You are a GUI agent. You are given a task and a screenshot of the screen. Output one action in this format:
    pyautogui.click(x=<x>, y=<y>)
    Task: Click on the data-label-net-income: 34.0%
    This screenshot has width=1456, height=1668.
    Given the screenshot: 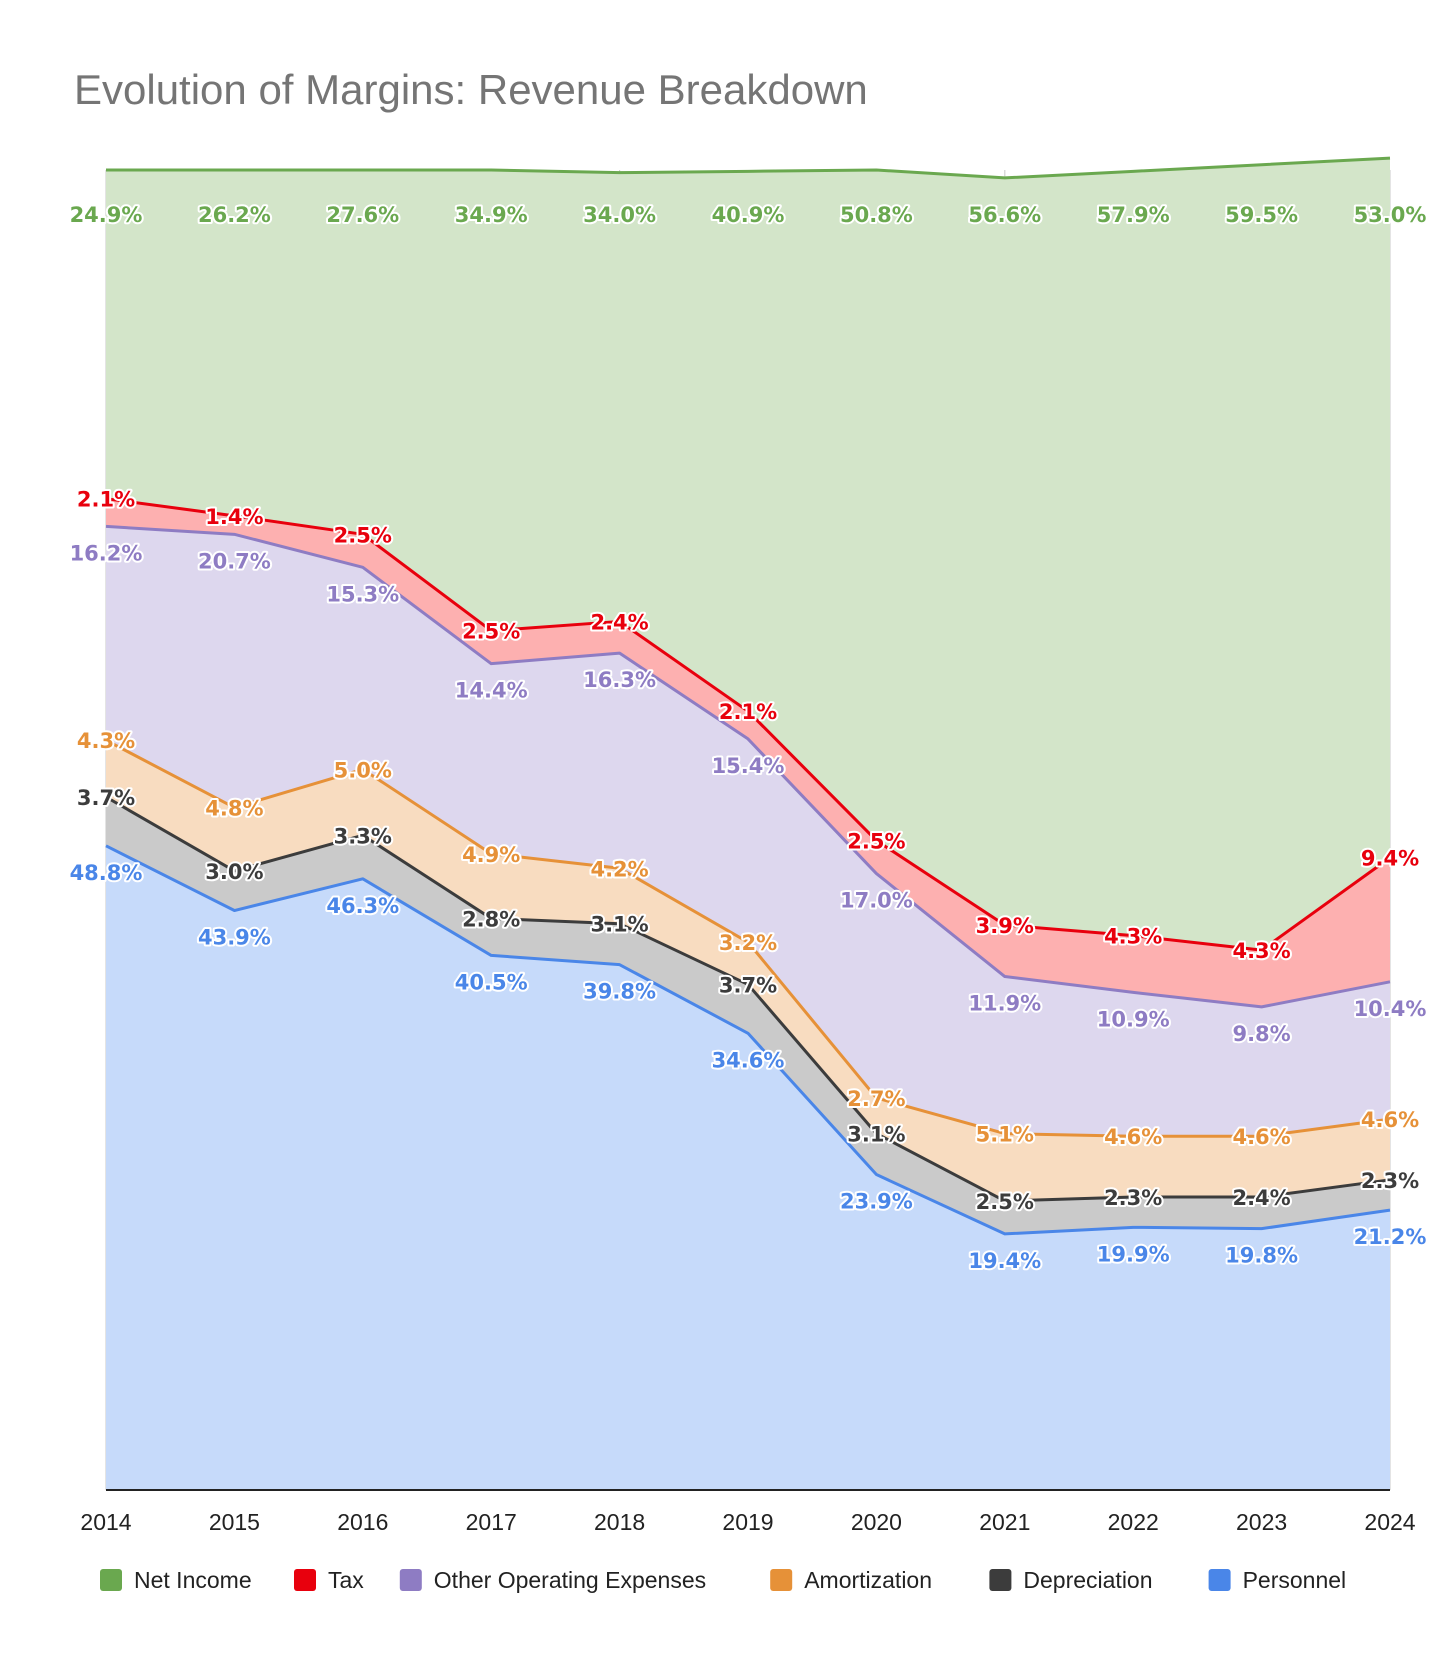 What is the action you would take?
    pyautogui.click(x=619, y=215)
    